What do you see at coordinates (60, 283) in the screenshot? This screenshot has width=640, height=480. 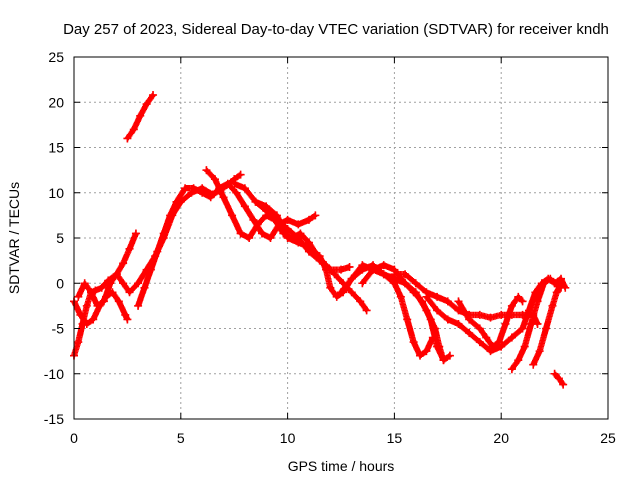 I see `y-tick-label: 0` at bounding box center [60, 283].